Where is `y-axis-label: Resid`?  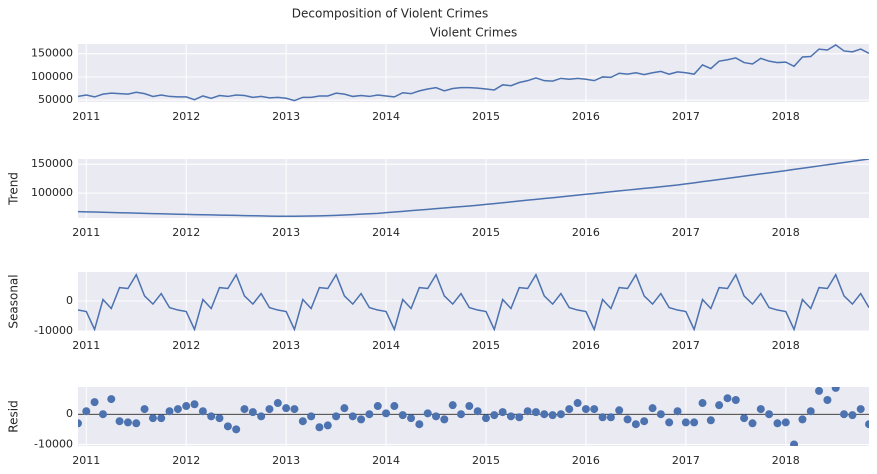 y-axis-label: Resid is located at coordinates (14, 416).